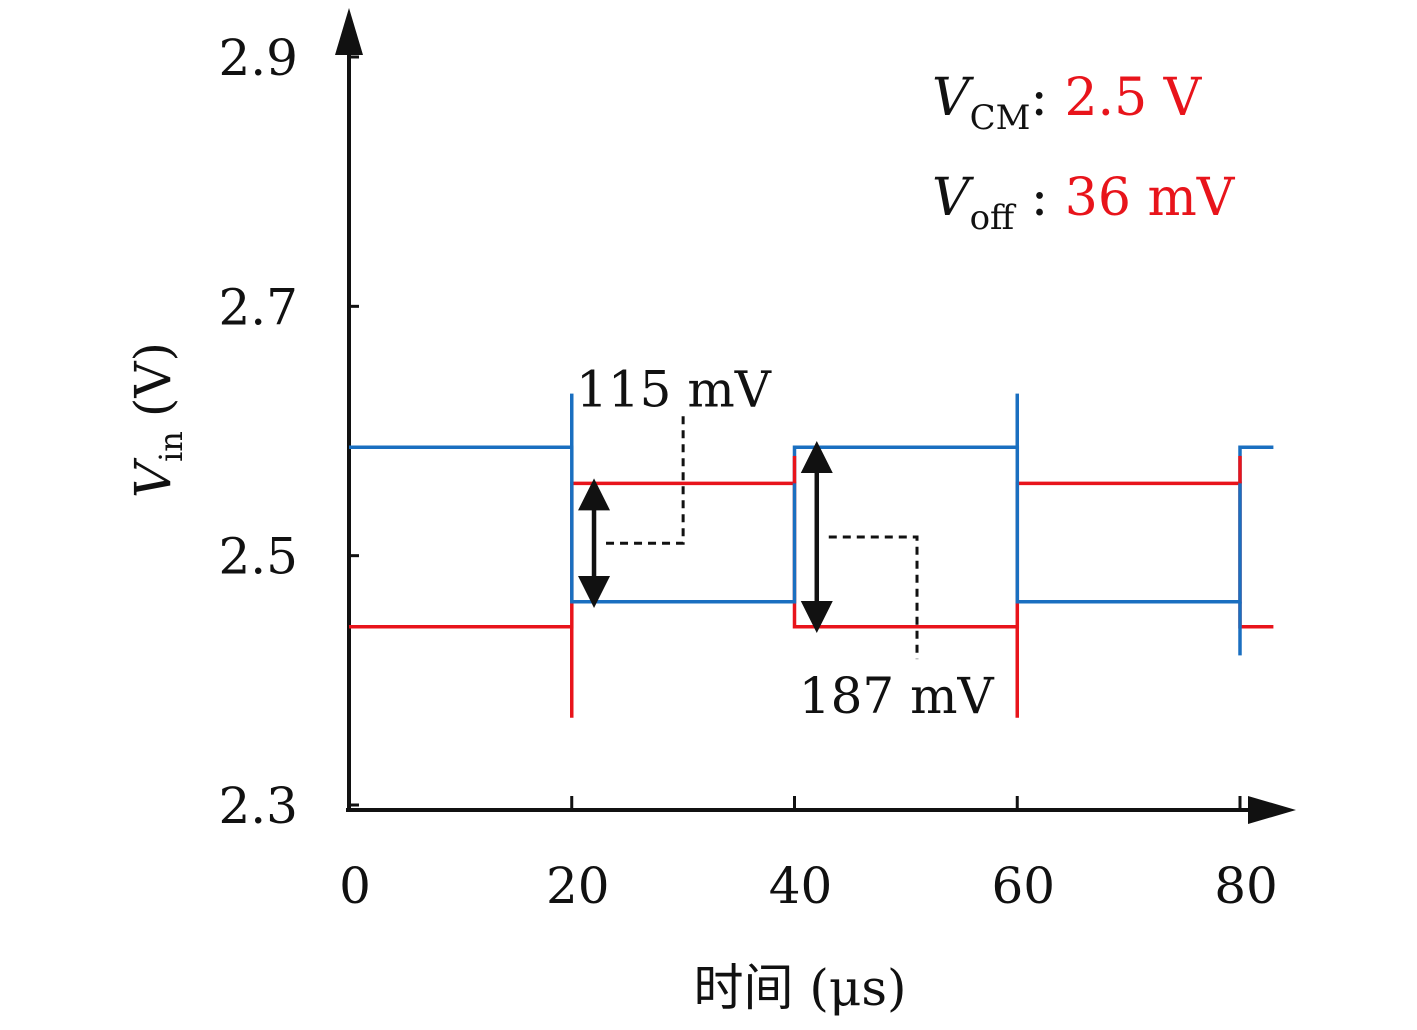 The width and height of the screenshot is (1417, 1030). What do you see at coordinates (153, 379) in the screenshot?
I see `y-axis-title-unit: (V)` at bounding box center [153, 379].